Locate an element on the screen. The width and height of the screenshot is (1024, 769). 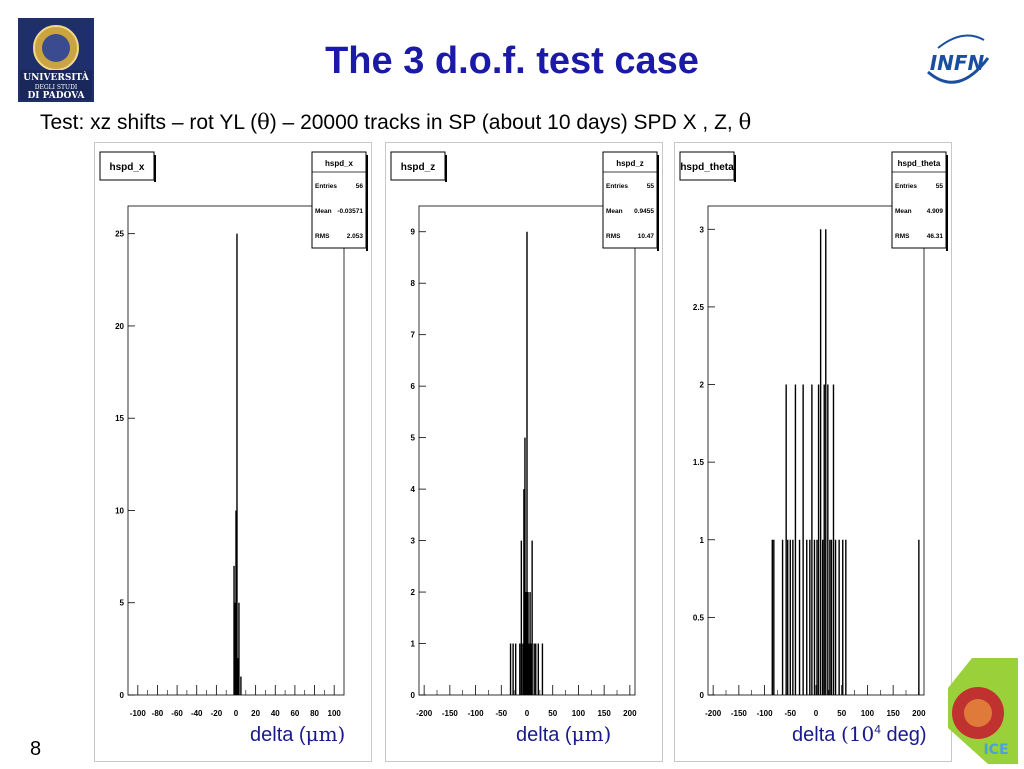
y-tick-label: 3 is located at coordinates (702, 229).